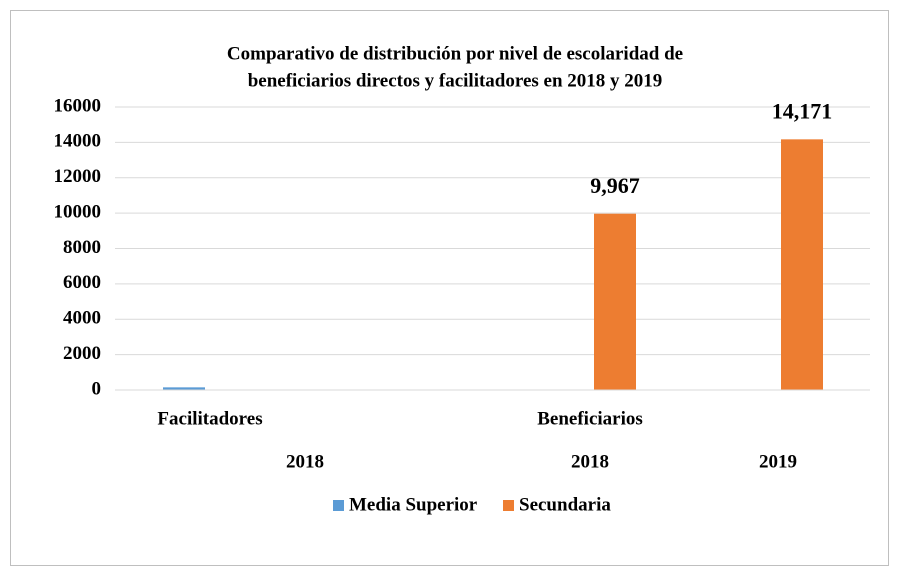 The height and width of the screenshot is (570, 901). I want to click on y-tick-label: 0, so click(97, 388).